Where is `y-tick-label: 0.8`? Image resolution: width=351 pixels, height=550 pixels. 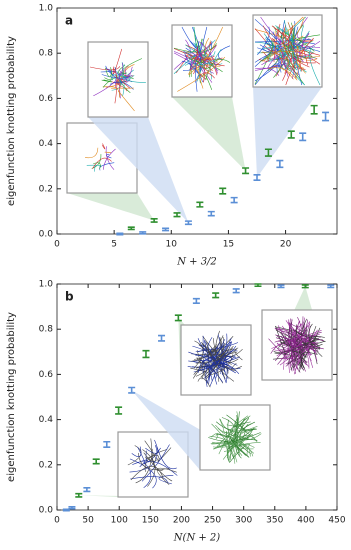 y-tick-label: 0.8 is located at coordinates (46, 330).